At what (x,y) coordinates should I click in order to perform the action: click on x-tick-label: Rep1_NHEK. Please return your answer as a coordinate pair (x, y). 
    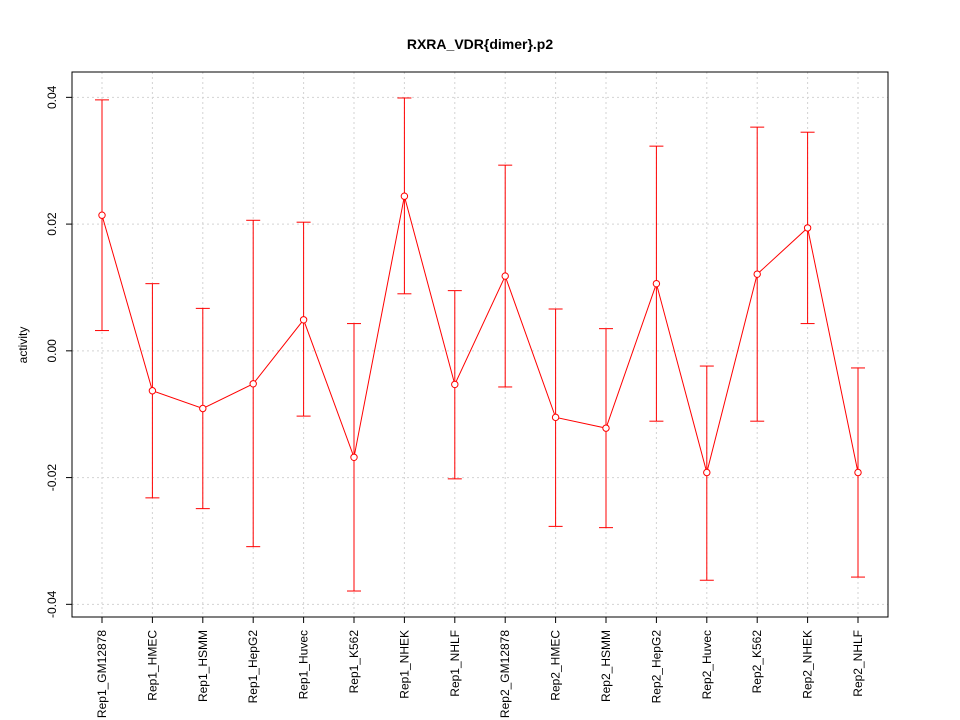
    Looking at the image, I should click on (404, 664).